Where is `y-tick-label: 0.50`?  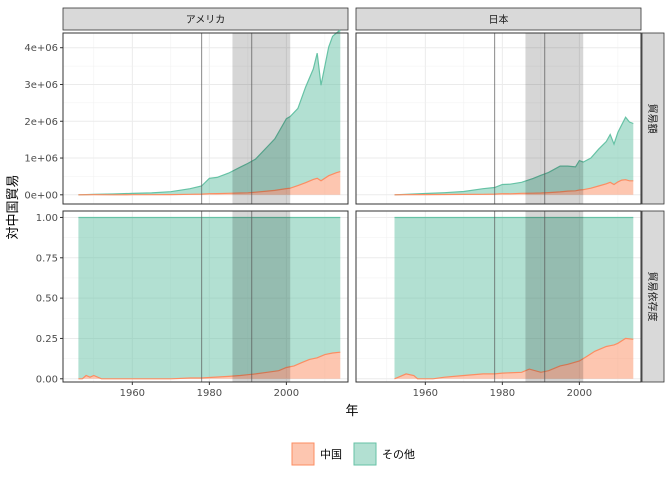 y-tick-label: 0.50 is located at coordinates (47, 299).